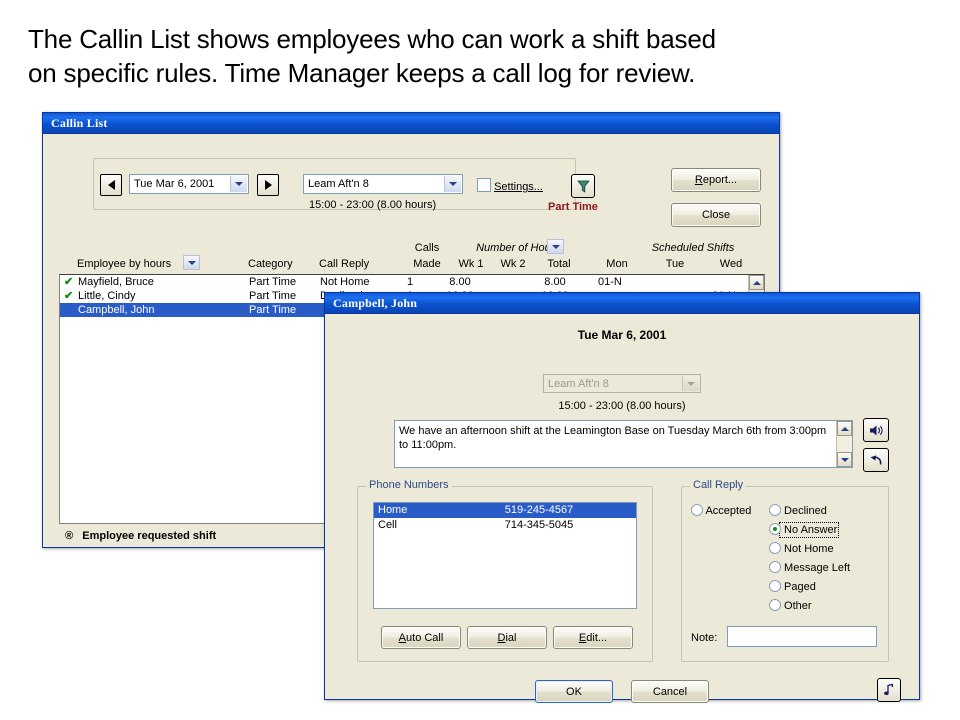 The height and width of the screenshot is (720, 960). I want to click on checkbox-box, so click(484, 185).